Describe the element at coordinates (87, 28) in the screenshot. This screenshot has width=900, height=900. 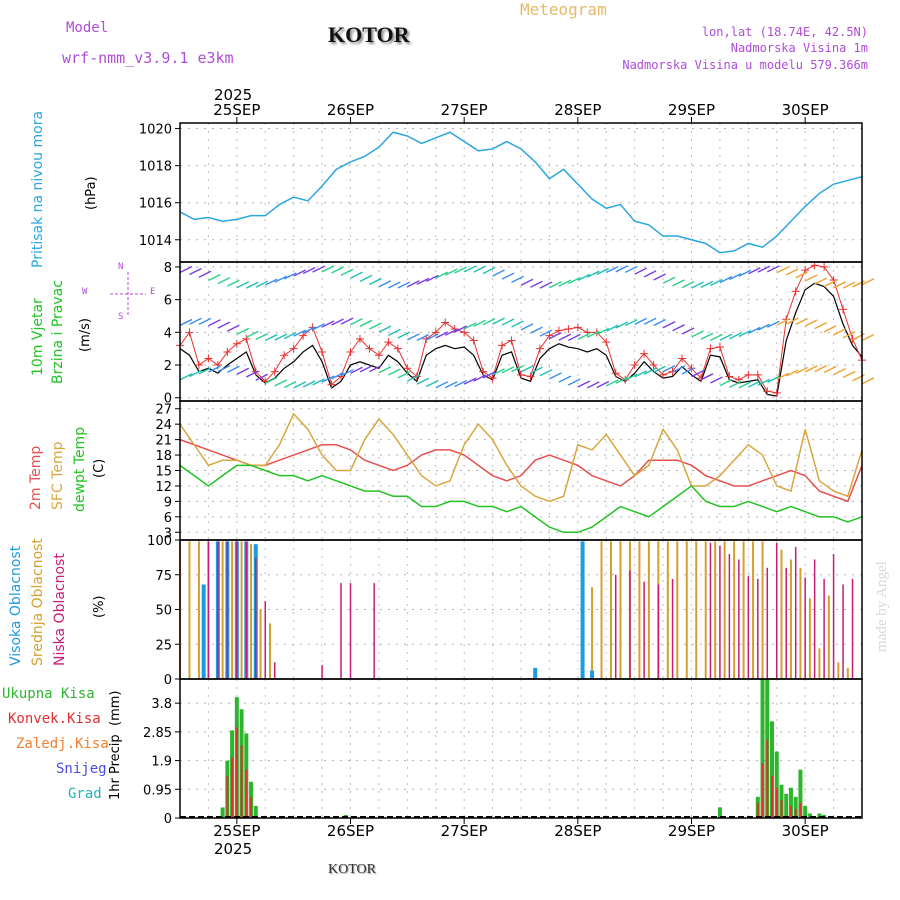
I see `model-label: Model` at that location.